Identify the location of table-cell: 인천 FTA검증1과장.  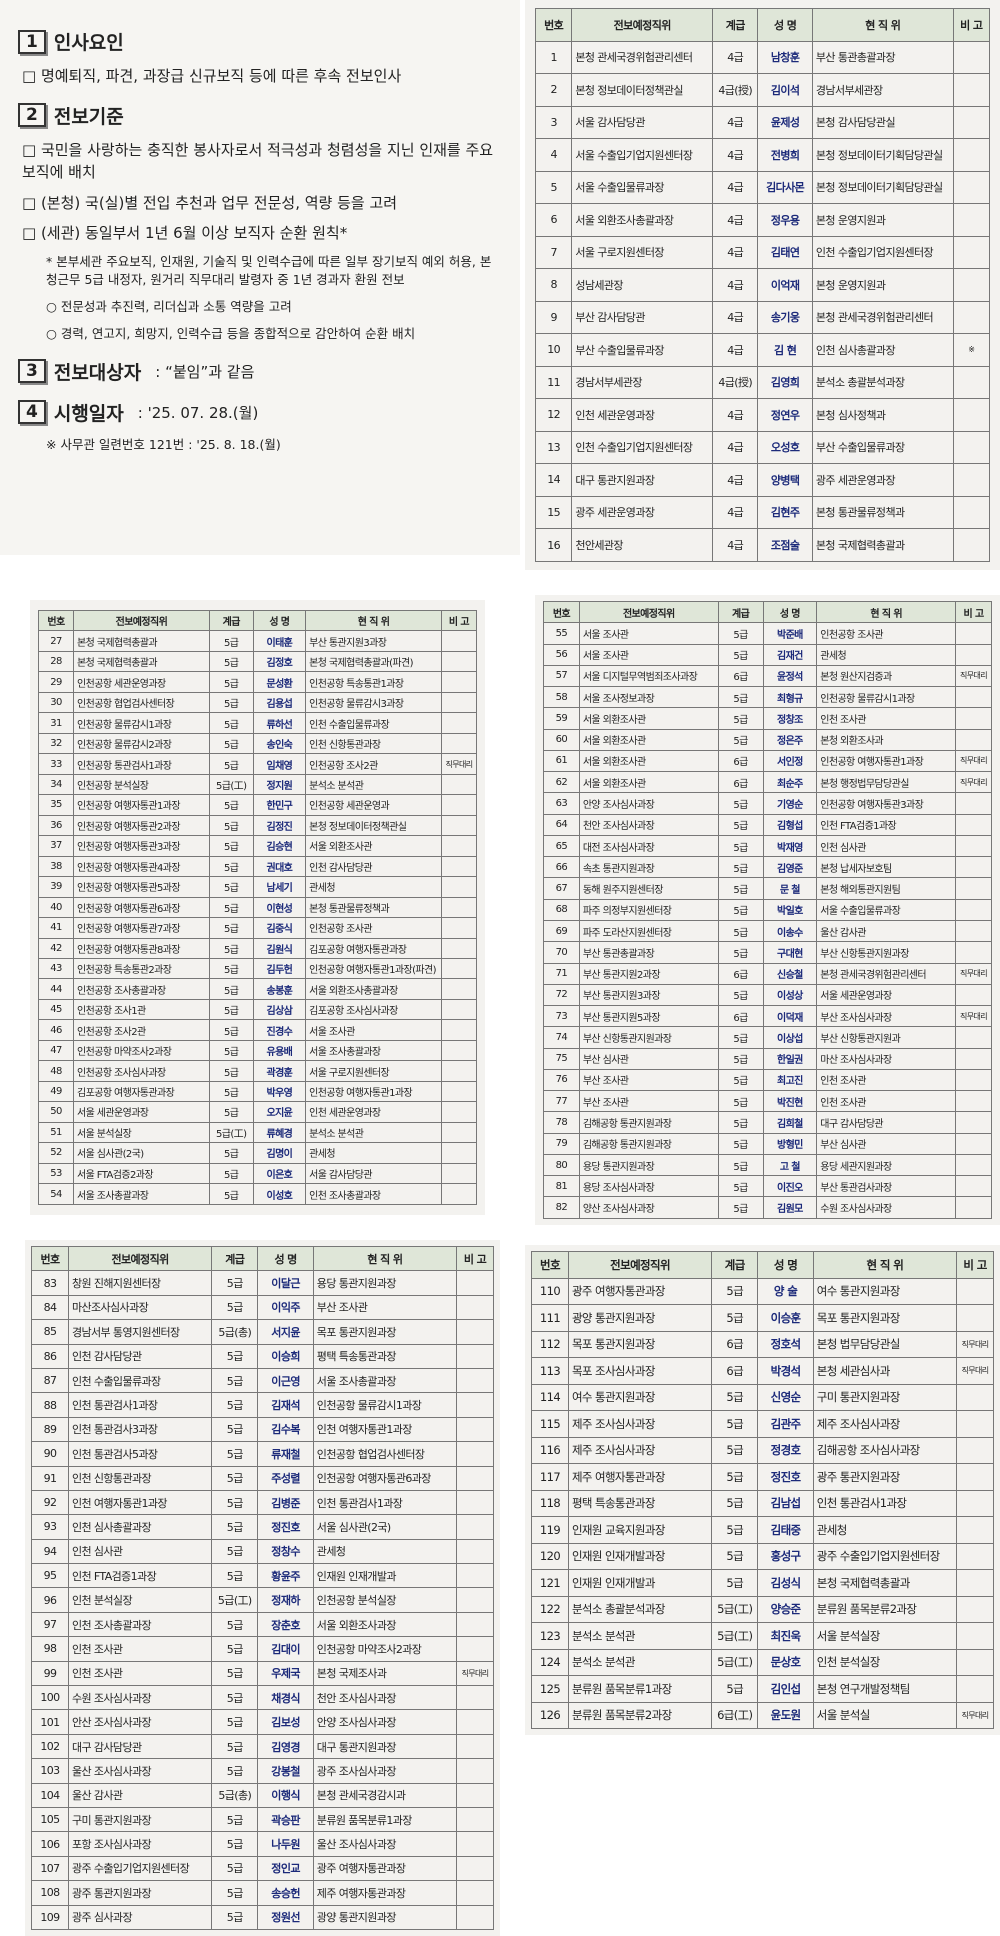
(886, 824).